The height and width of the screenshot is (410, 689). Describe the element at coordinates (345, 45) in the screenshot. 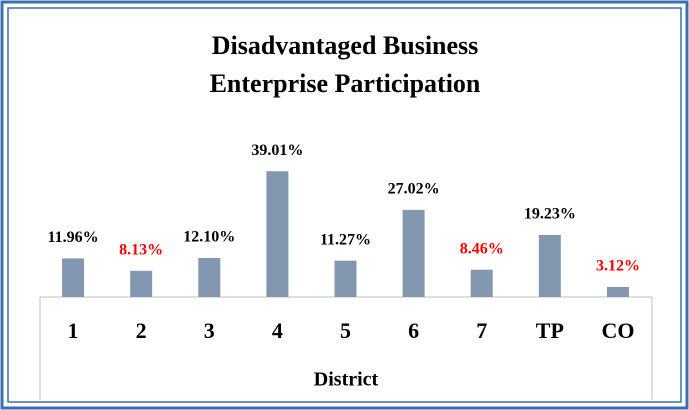

I see `chart-title: Disadvantaged Business` at that location.